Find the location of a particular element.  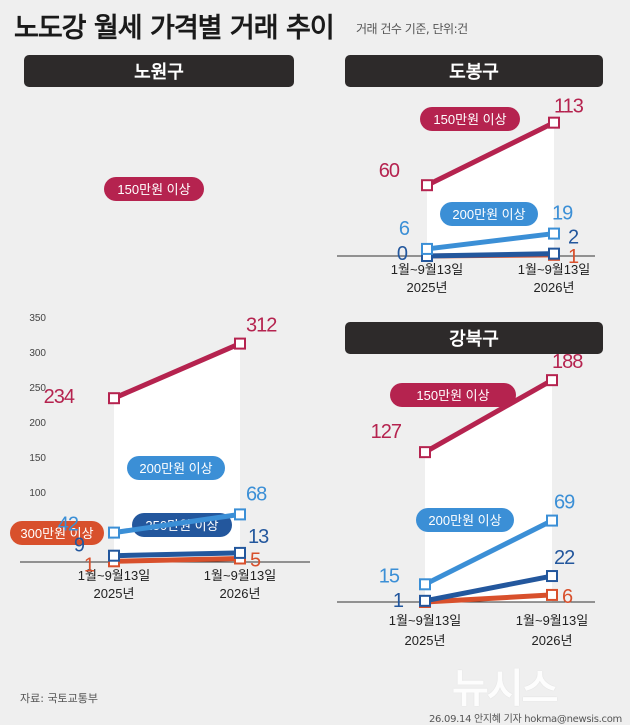

data-label: 127 is located at coordinates (386, 432).